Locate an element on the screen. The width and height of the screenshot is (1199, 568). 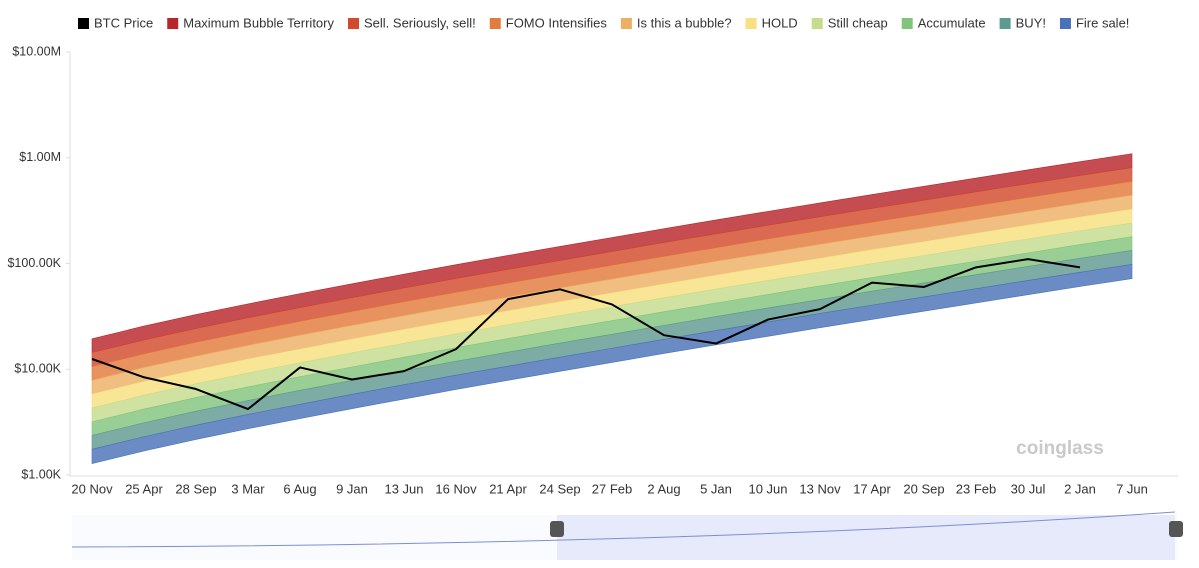
y-tick-label: $100.00K is located at coordinates (34, 263).